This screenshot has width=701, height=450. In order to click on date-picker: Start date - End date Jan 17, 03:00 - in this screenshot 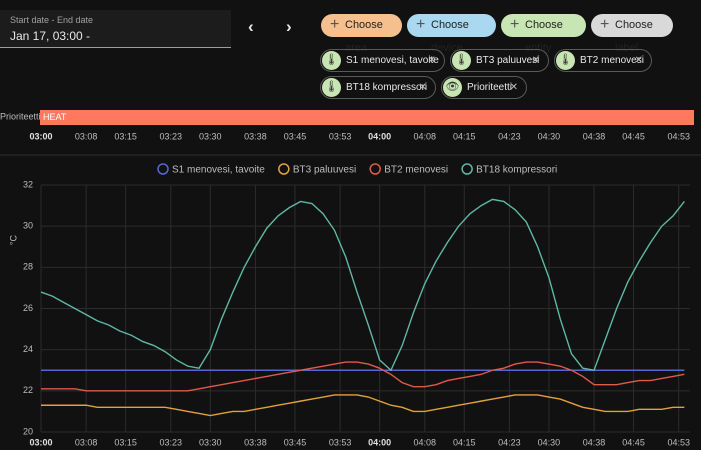, I will do `click(115, 29)`.